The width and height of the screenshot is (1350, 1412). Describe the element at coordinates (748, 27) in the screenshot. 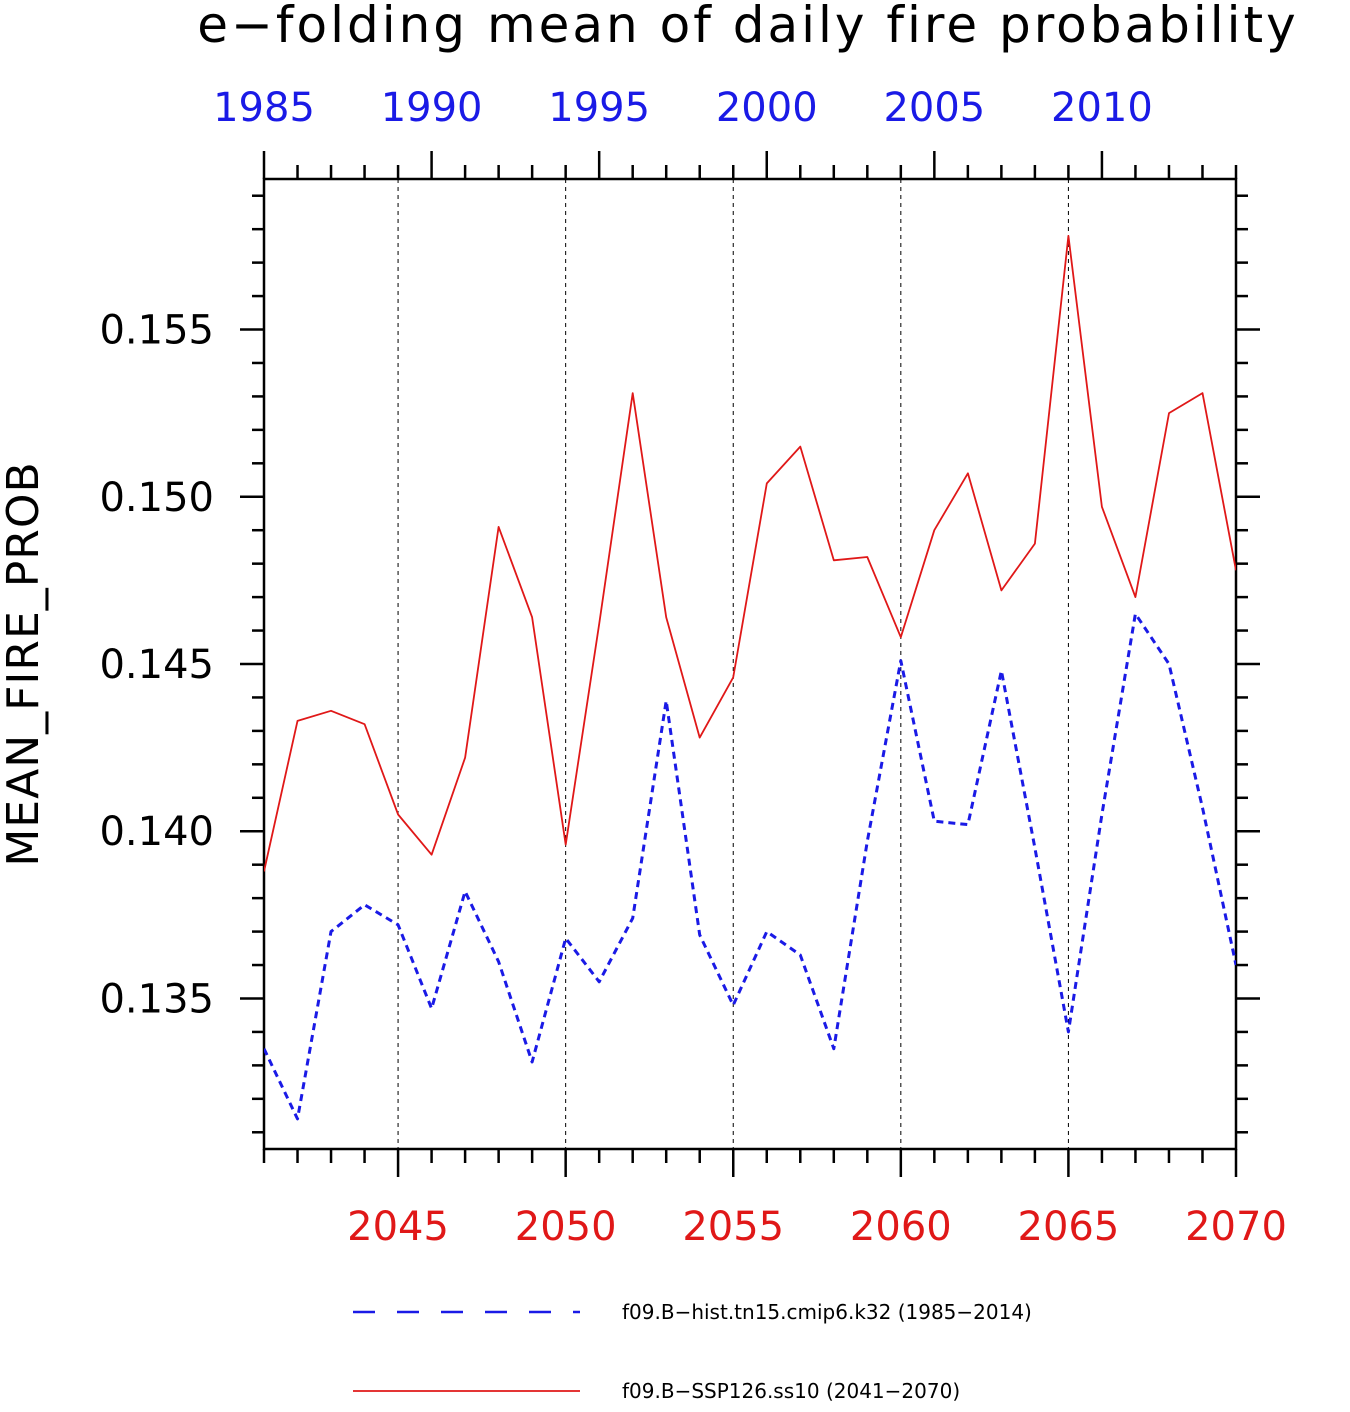

I see `chart-title: e−folding mean of daily fire probability` at that location.